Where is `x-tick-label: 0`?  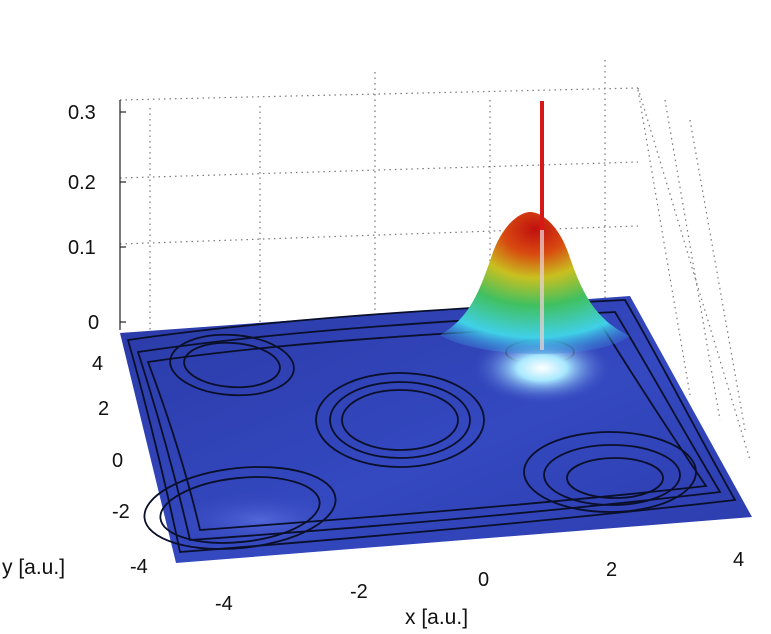 x-tick-label: 0 is located at coordinates (483, 580).